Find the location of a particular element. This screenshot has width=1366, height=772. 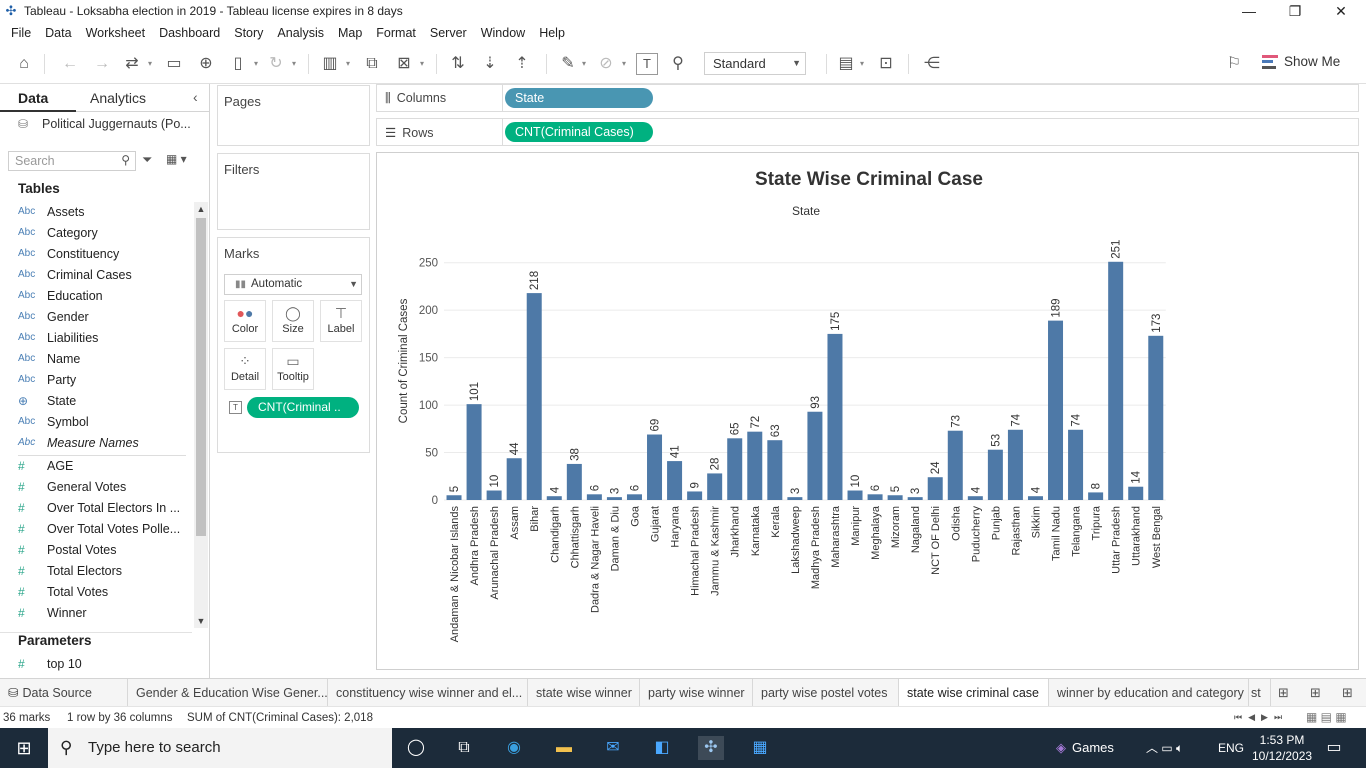

rows-shelf: ☰ Rows CNT(Criminal Cases) is located at coordinates (867, 132).